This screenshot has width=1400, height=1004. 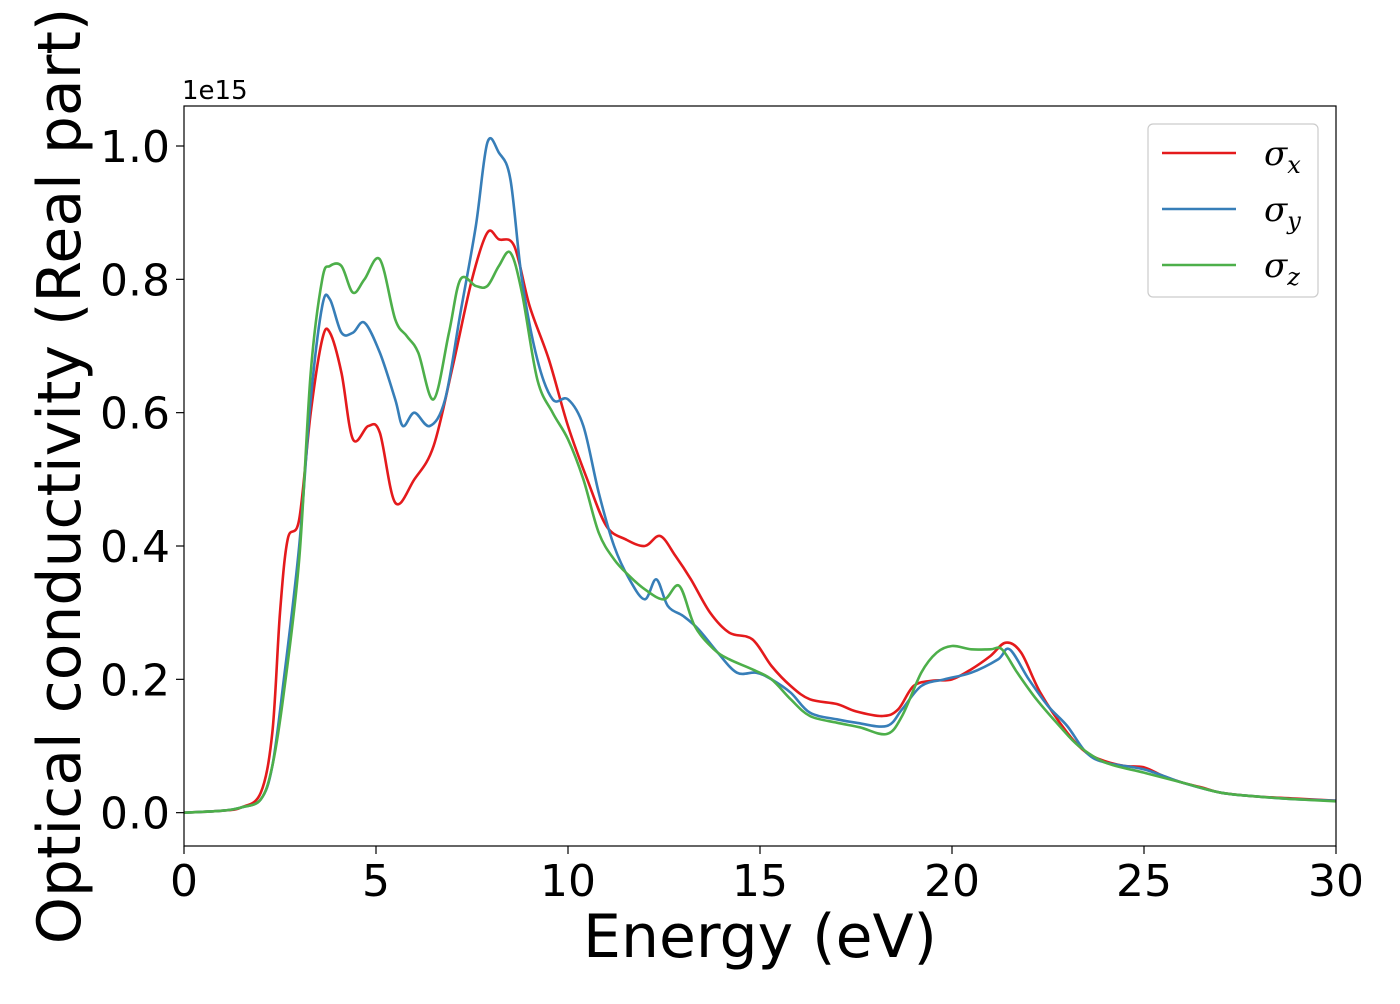 What do you see at coordinates (1294, 165) in the screenshot?
I see `legend-label-subscript: x` at bounding box center [1294, 165].